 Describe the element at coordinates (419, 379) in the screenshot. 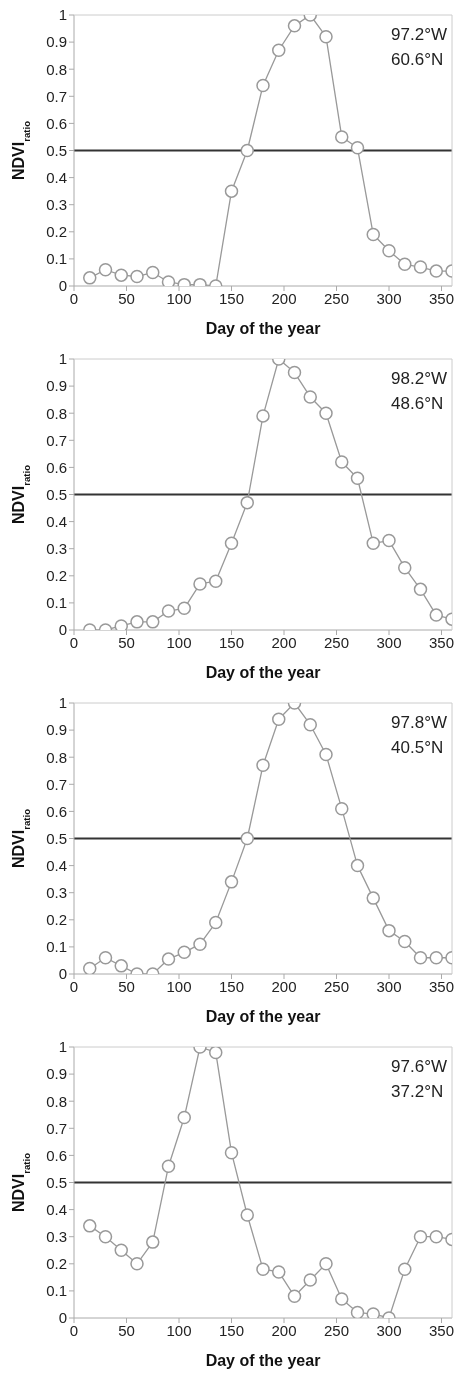

I see `annotation: 98.2°W` at that location.